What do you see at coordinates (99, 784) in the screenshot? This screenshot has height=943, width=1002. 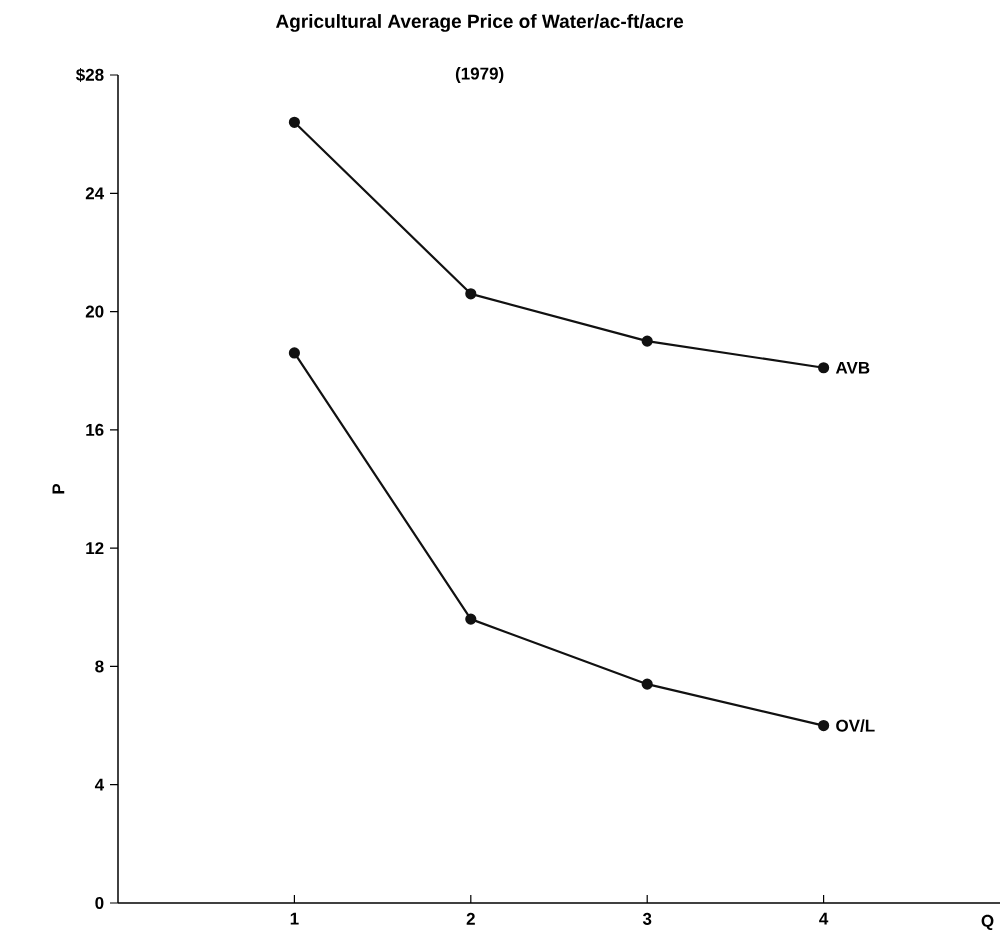 I see `y-tick-label: 4` at bounding box center [99, 784].